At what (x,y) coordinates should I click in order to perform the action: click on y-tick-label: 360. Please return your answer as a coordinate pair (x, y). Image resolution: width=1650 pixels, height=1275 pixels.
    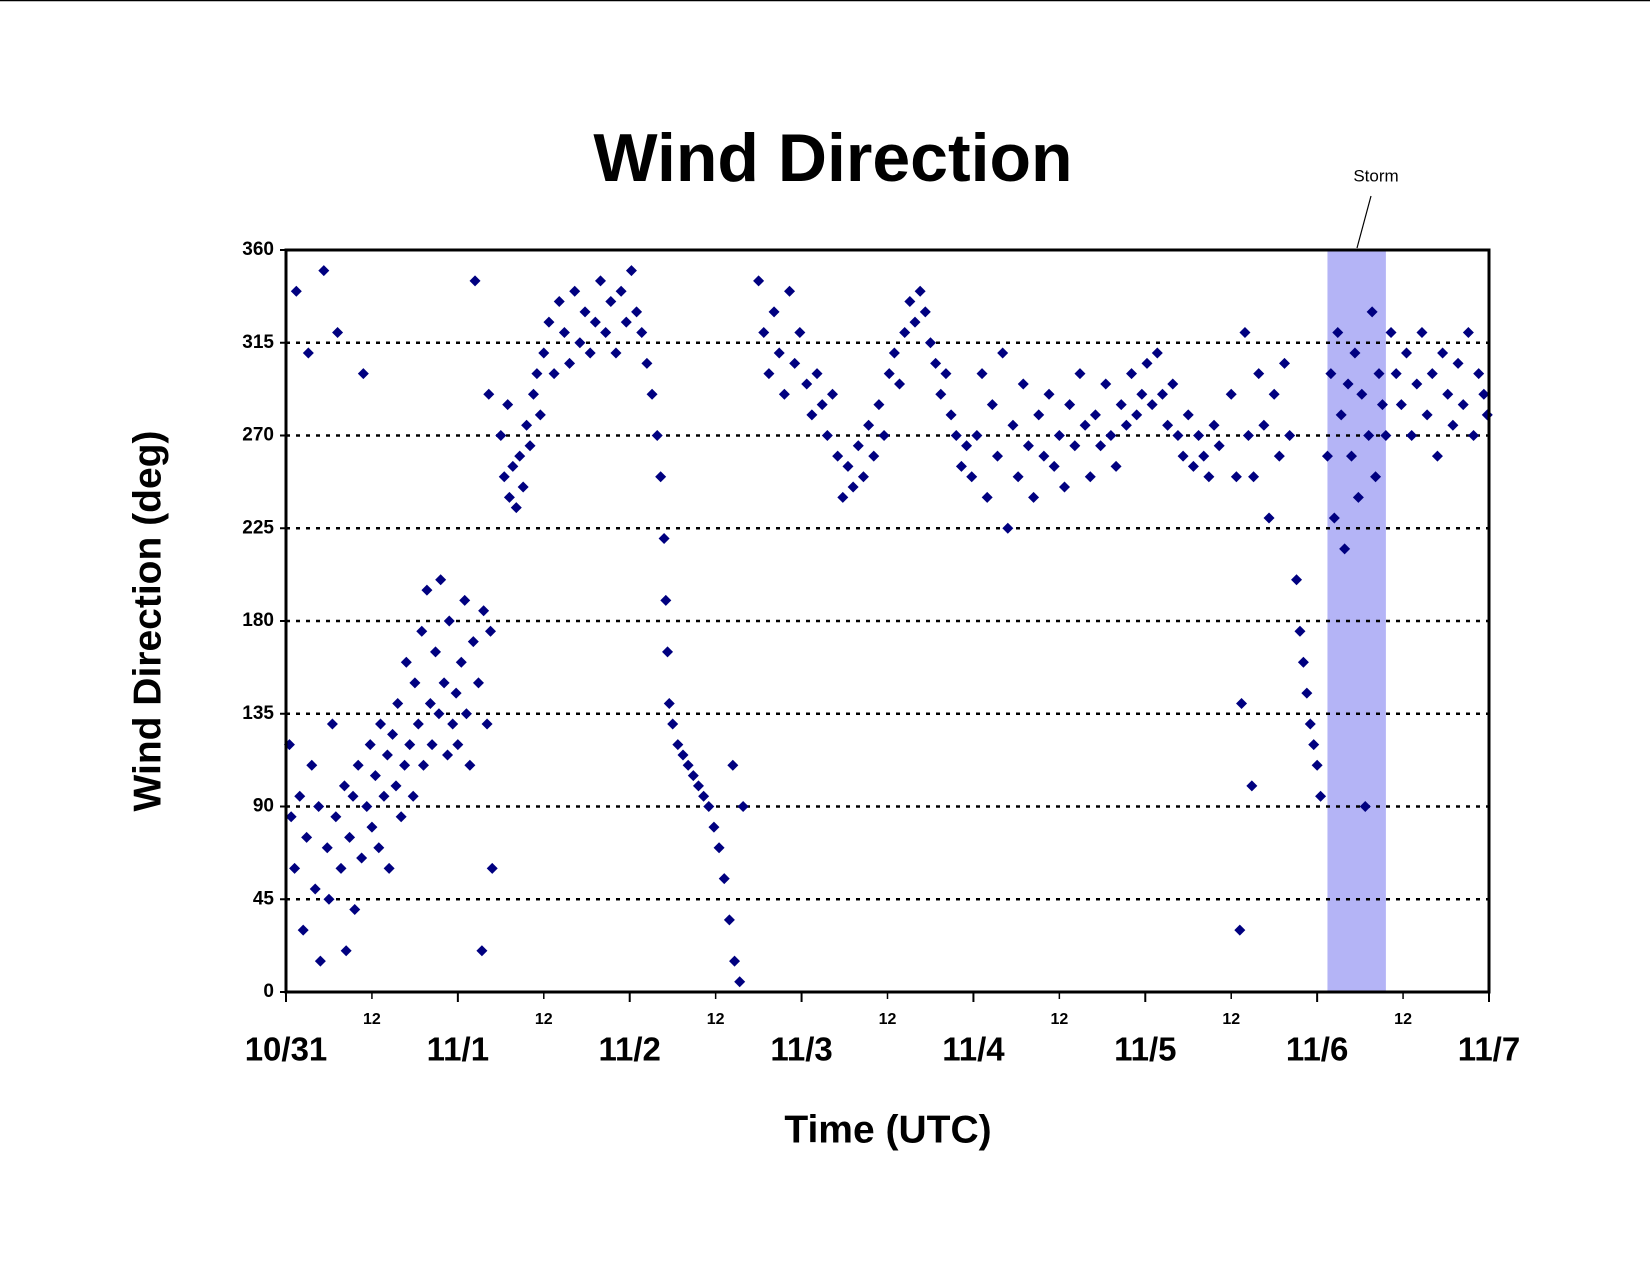
    Looking at the image, I should click on (258, 249).